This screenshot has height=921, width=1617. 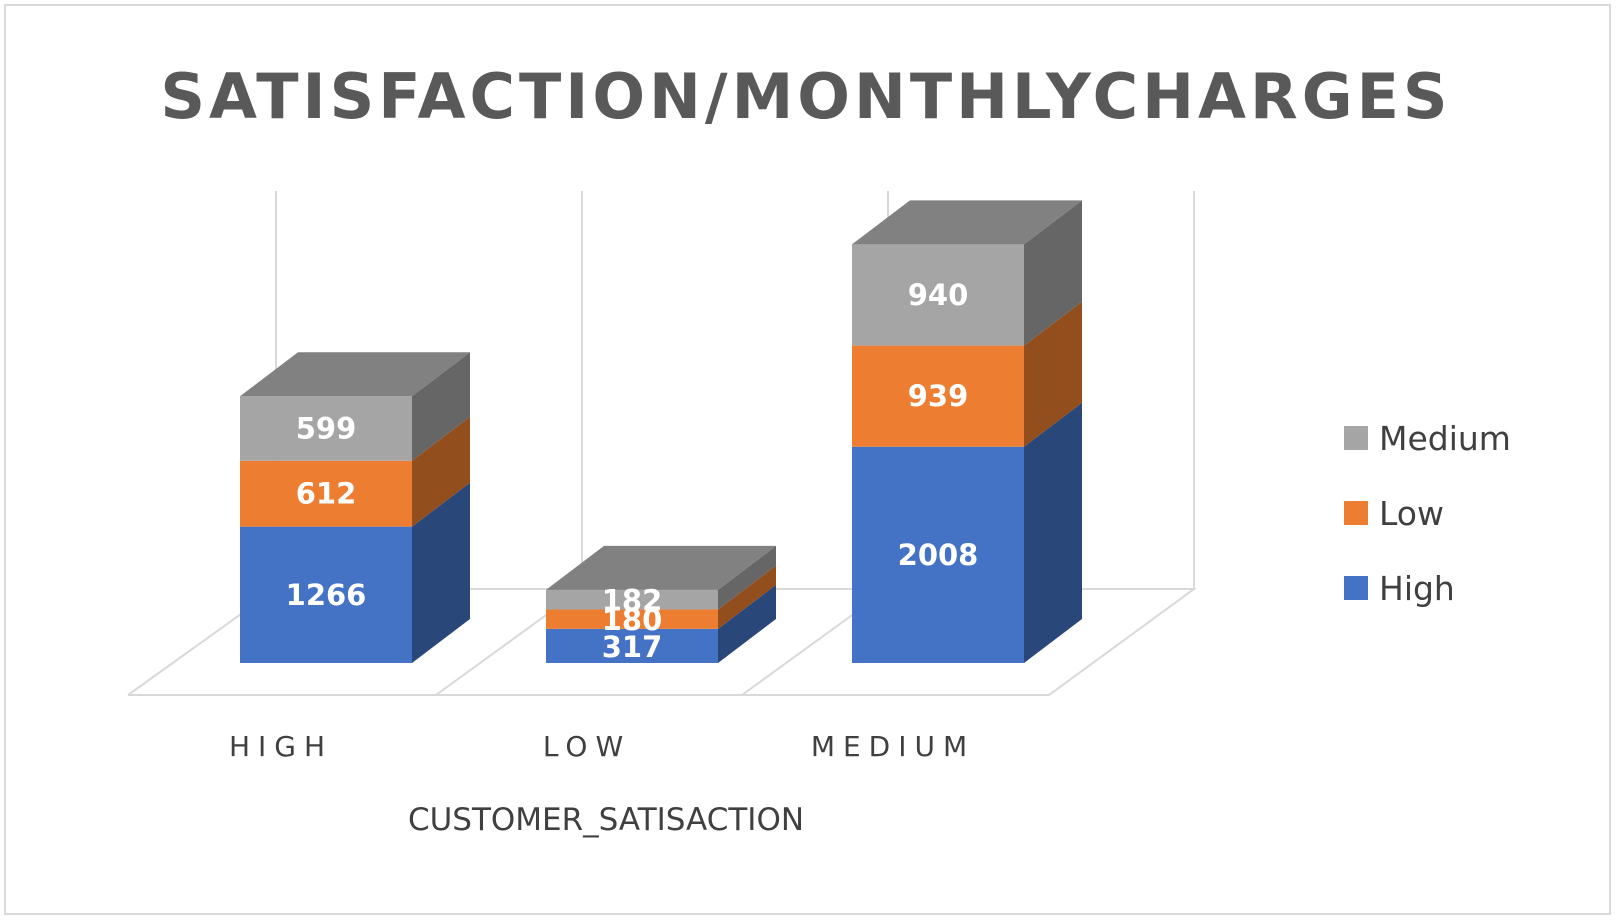 I want to click on data-label-medium-medium: 940, so click(x=938, y=295).